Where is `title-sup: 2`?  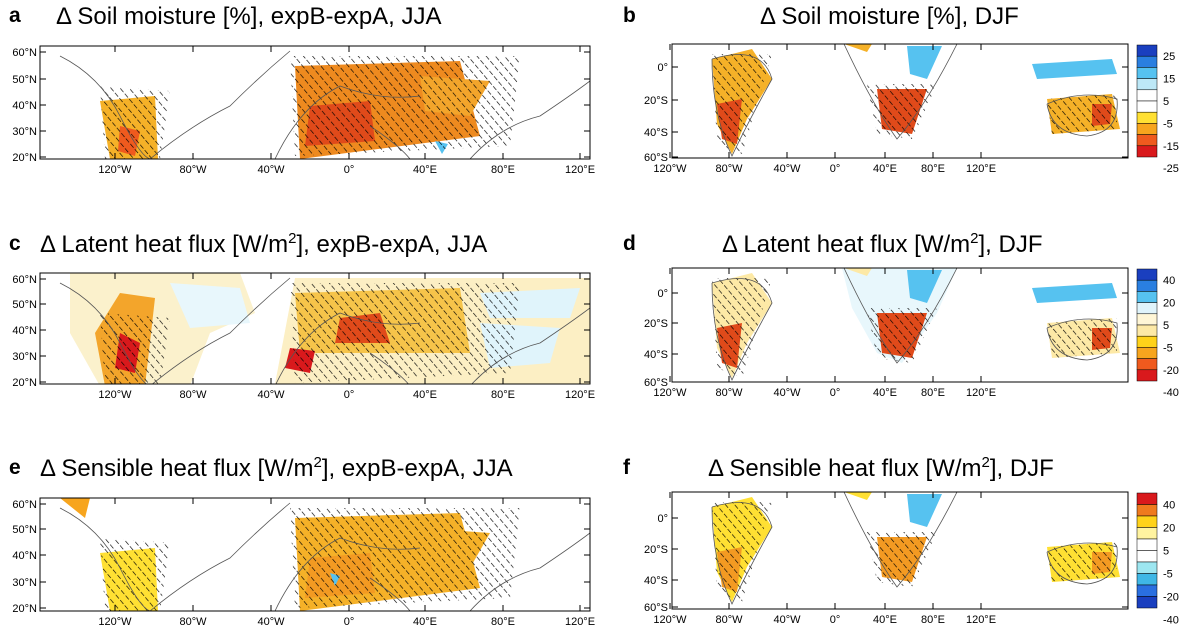 title-sup: 2 is located at coordinates (985, 462).